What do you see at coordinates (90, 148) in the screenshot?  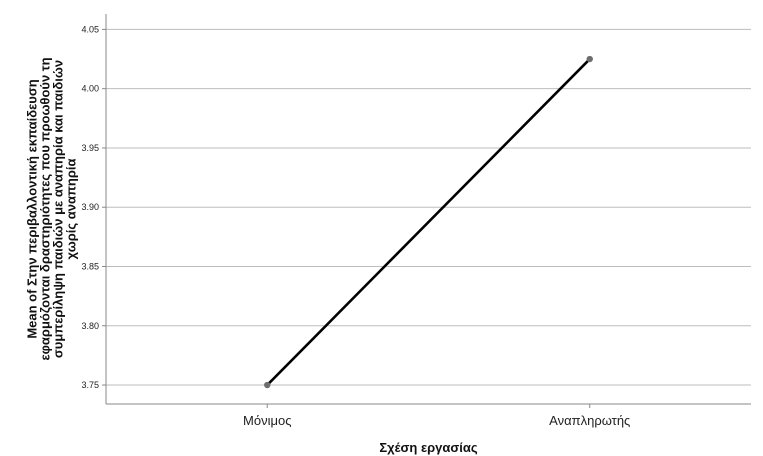 I see `y-tick-label: 3.95` at bounding box center [90, 148].